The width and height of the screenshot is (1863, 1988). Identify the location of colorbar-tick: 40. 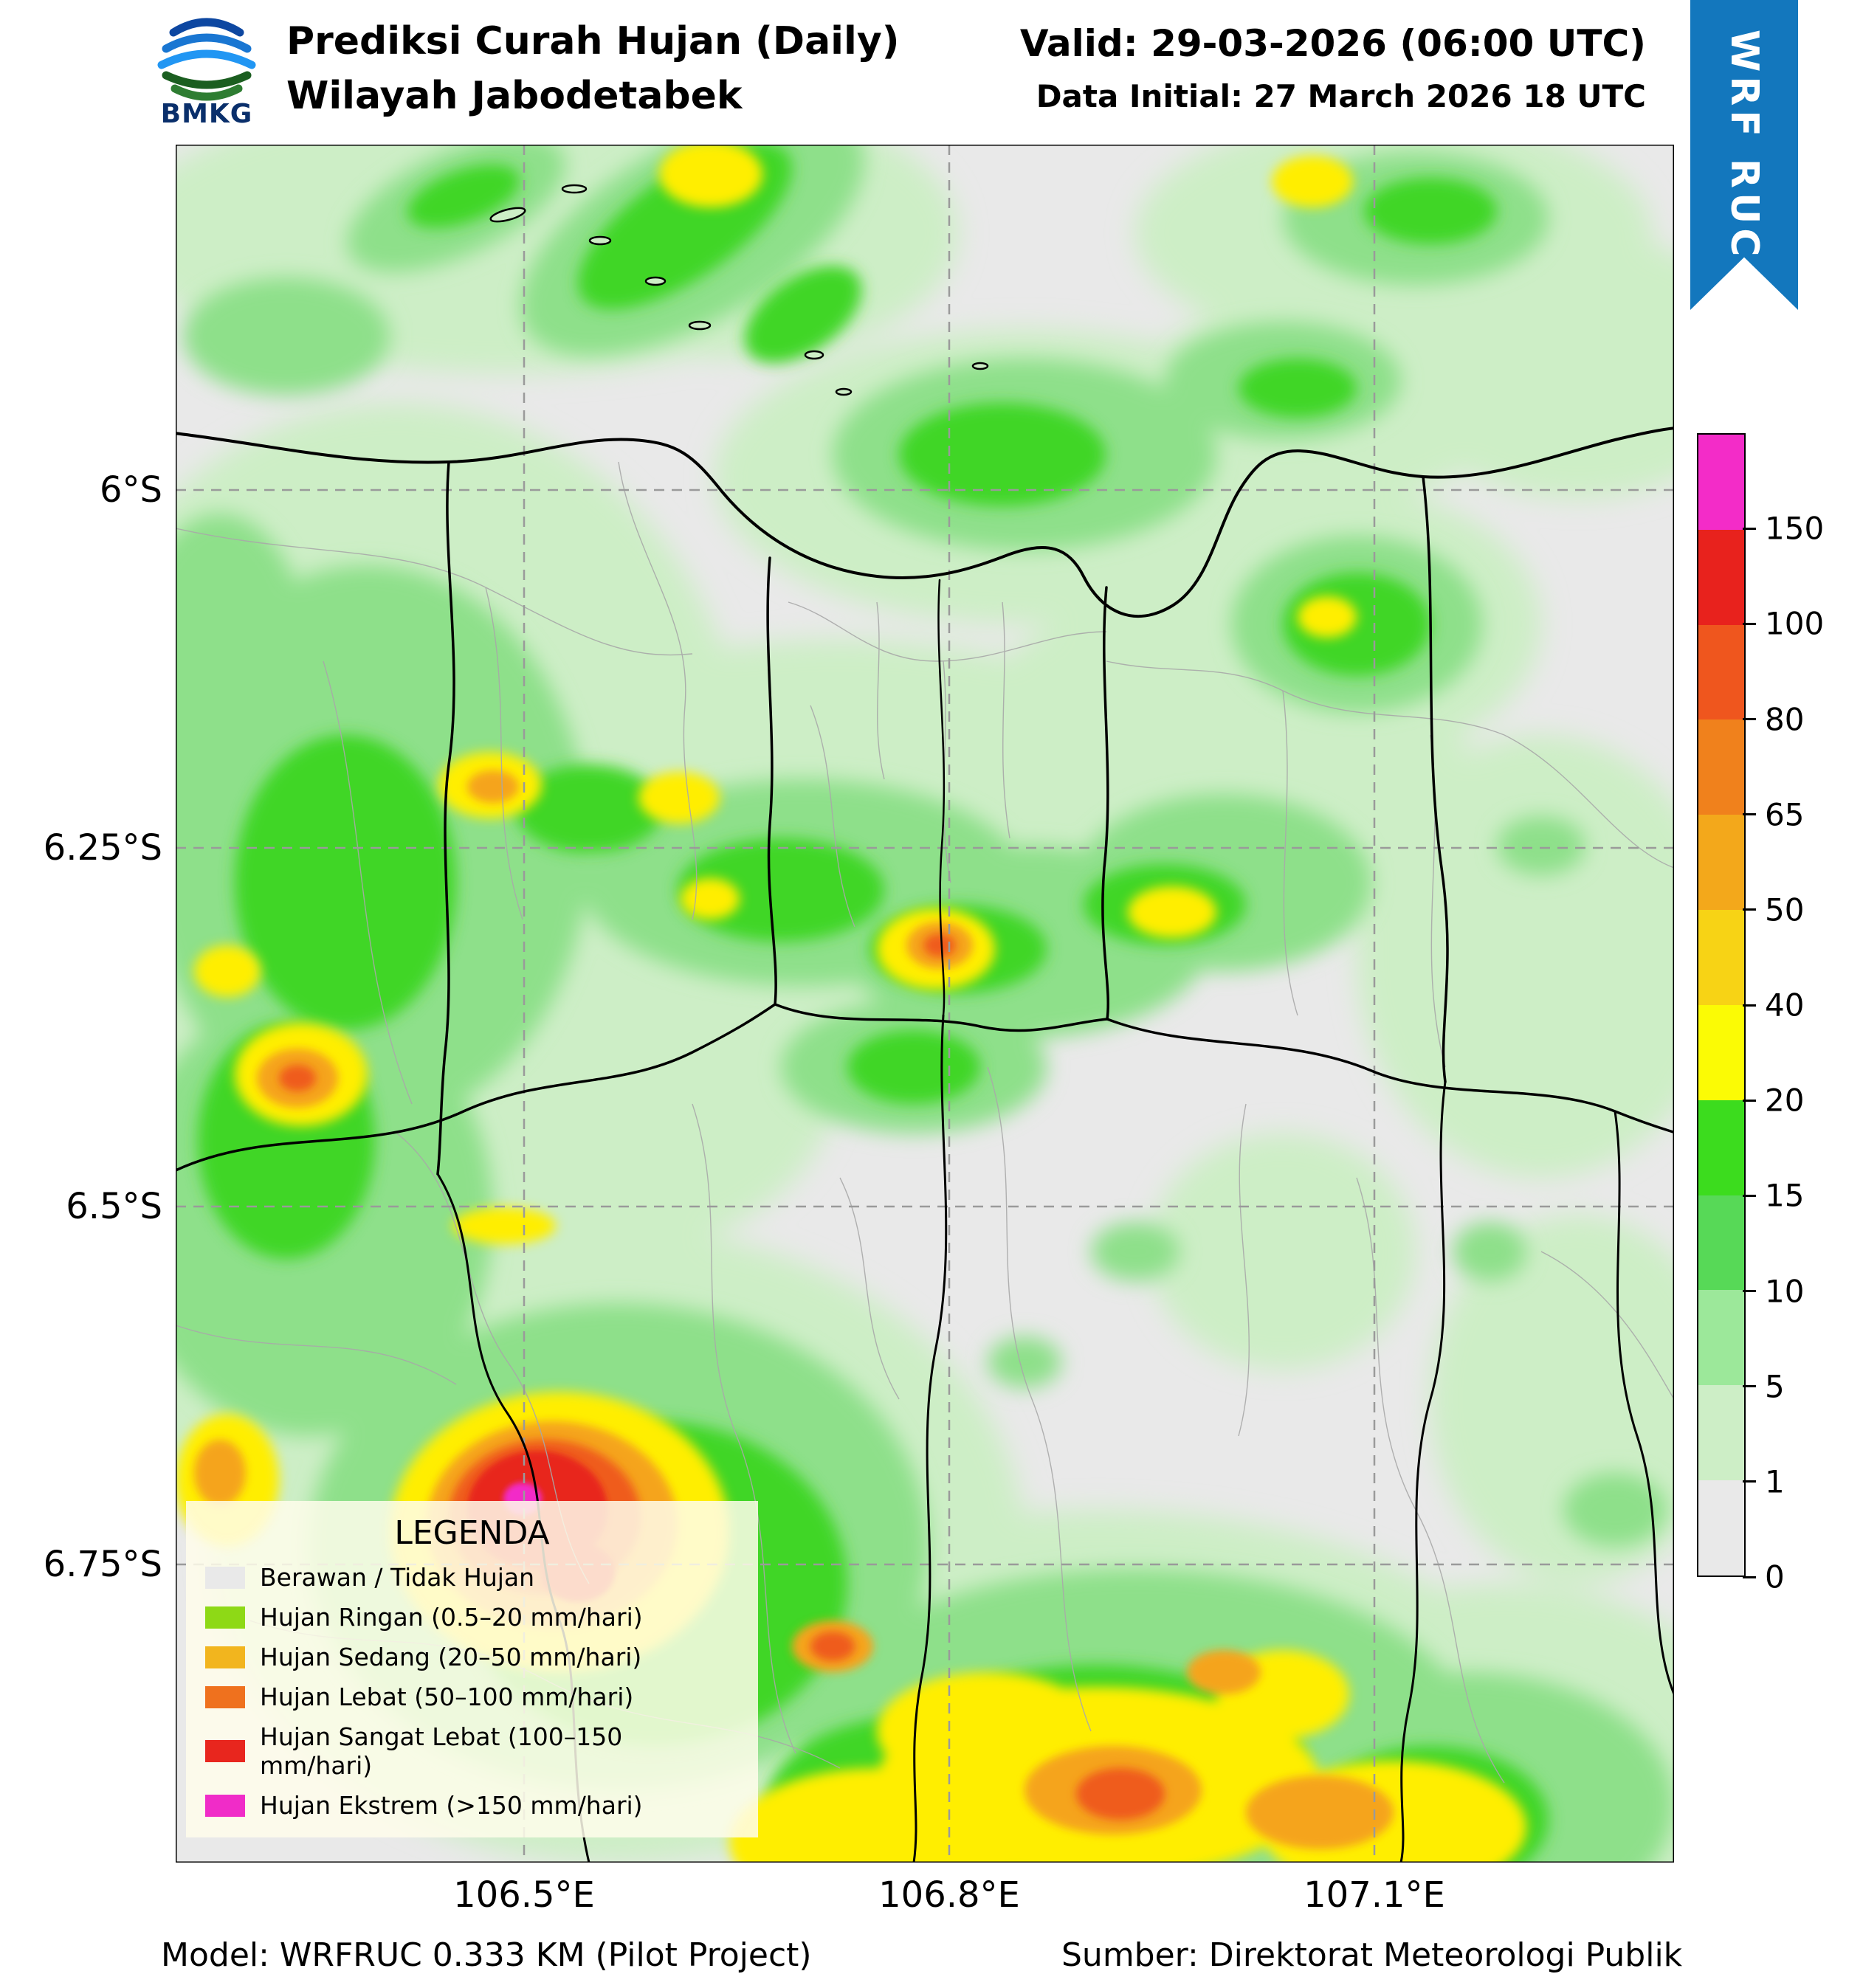
(1785, 1005).